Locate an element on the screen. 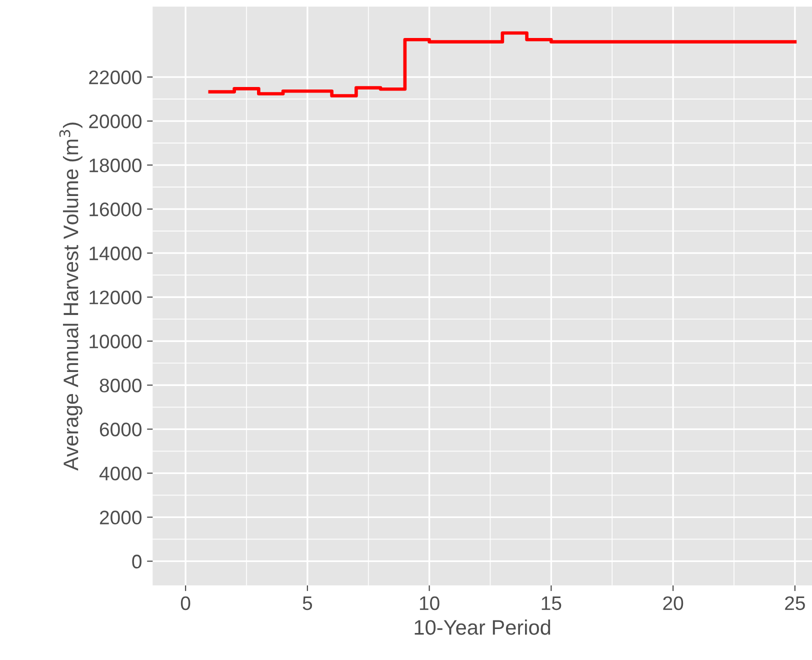 The width and height of the screenshot is (812, 660). y-tick-label: 2000 is located at coordinates (121, 517).